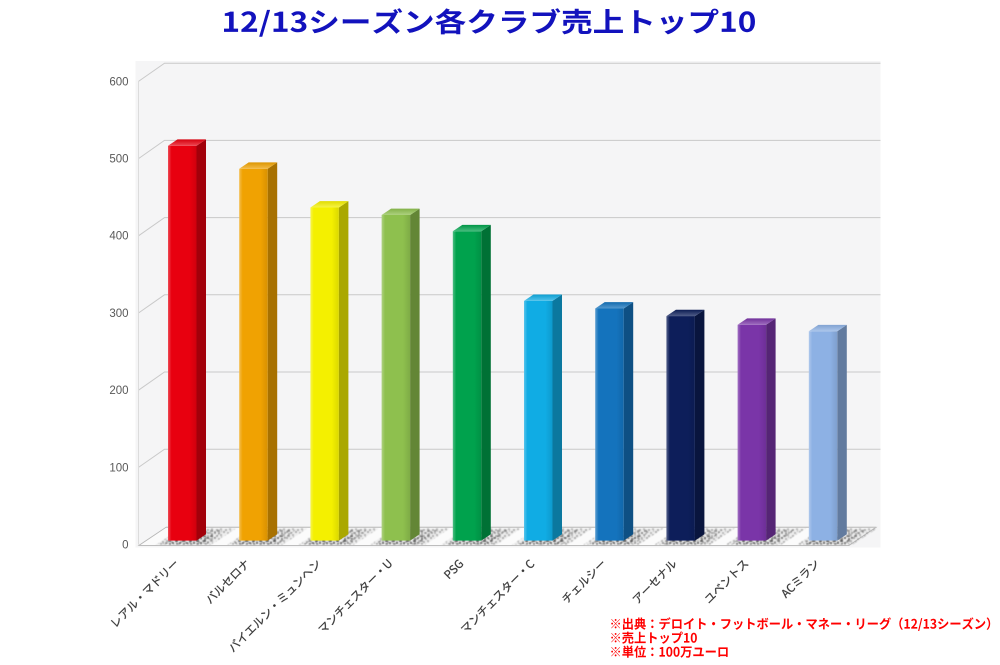  Describe the element at coordinates (118, 82) in the screenshot. I see `svg-text: 600` at that location.